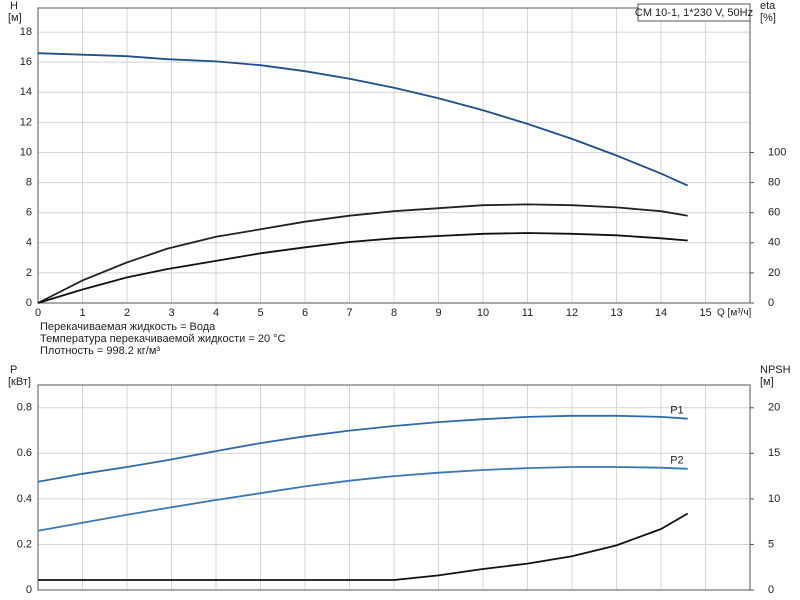  What do you see at coordinates (774, 499) in the screenshot?
I see `y2-tick-label: 10` at bounding box center [774, 499].